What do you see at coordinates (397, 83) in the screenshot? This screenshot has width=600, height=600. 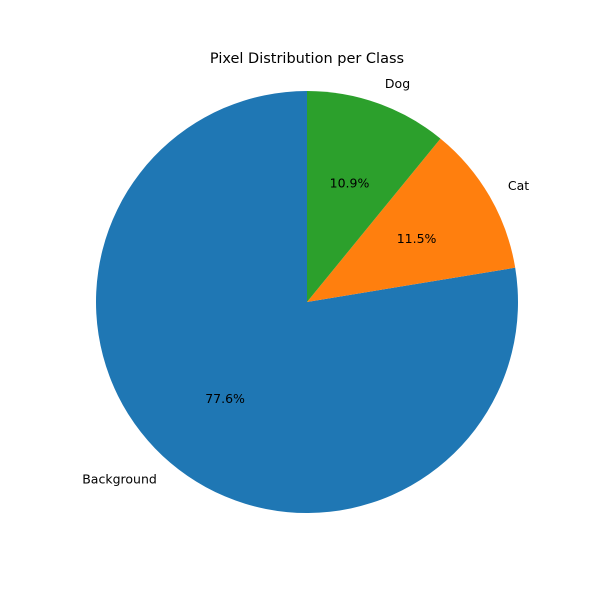 I see `slice-label-dog: Dog` at bounding box center [397, 83].